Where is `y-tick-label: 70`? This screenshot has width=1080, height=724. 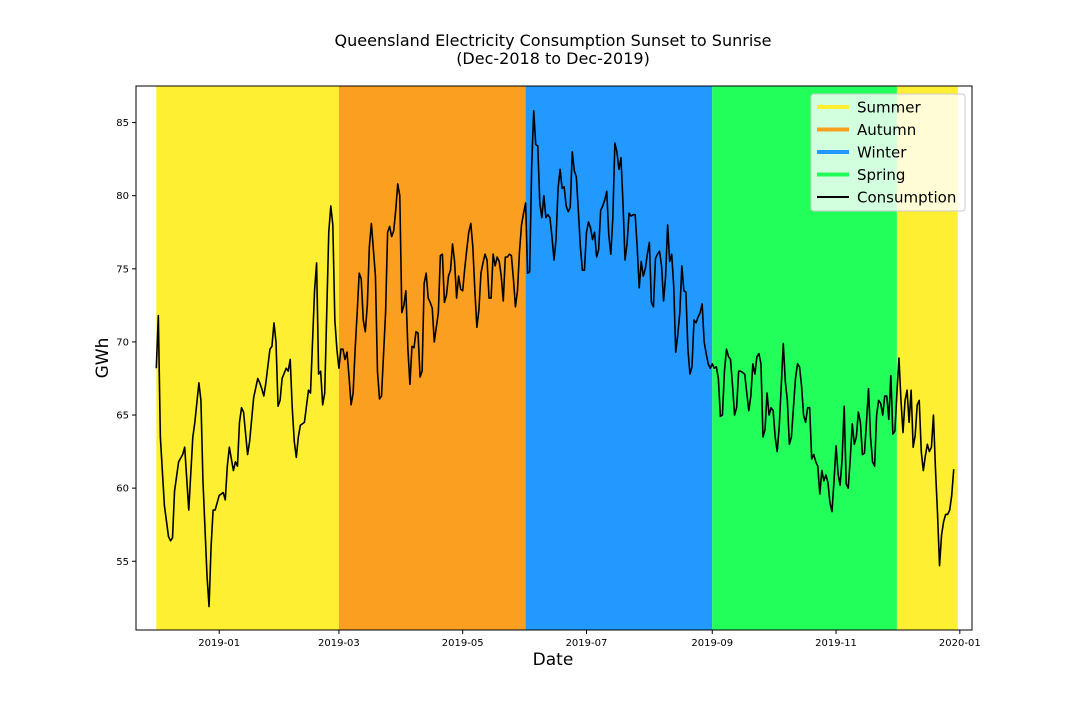 y-tick-label: 70 is located at coordinates (122, 342).